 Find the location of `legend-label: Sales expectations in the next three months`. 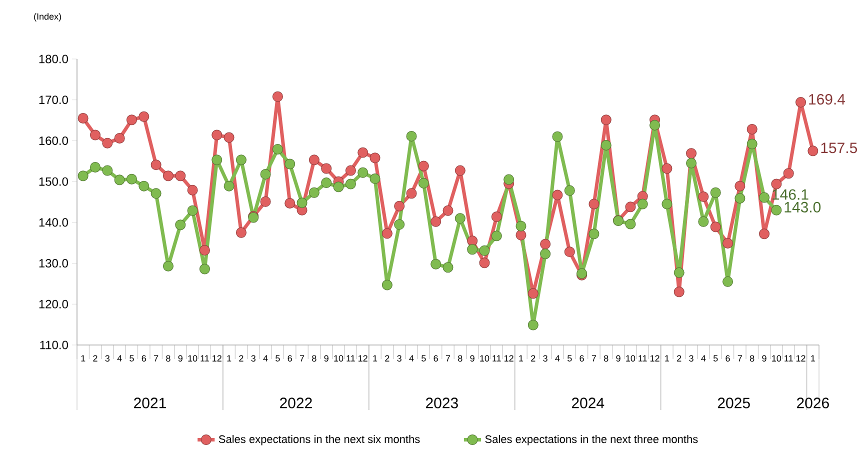

legend-label: Sales expectations in the next three months is located at coordinates (591, 440).